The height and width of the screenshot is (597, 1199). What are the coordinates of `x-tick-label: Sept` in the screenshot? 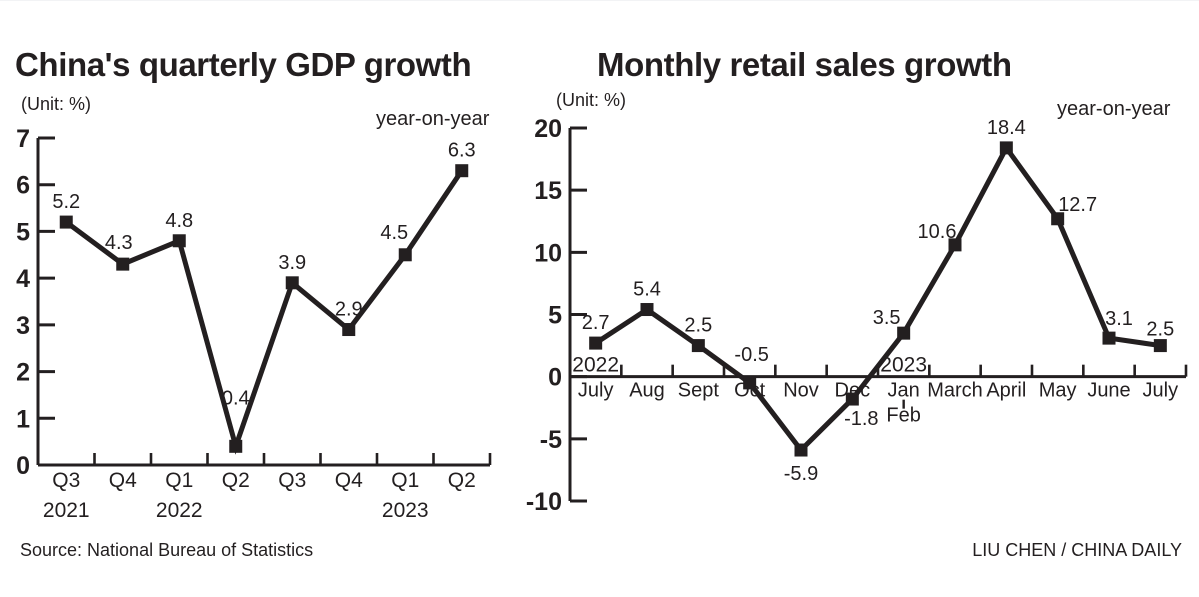 It's located at (699, 391).